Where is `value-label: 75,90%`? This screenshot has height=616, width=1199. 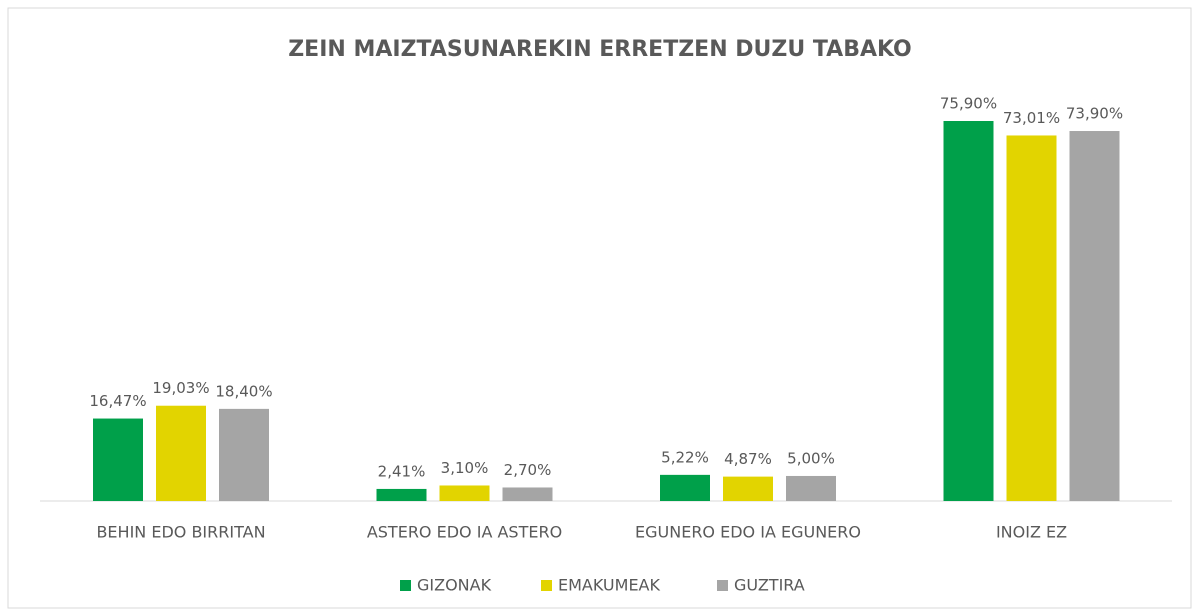 value-label: 75,90% is located at coordinates (968, 104).